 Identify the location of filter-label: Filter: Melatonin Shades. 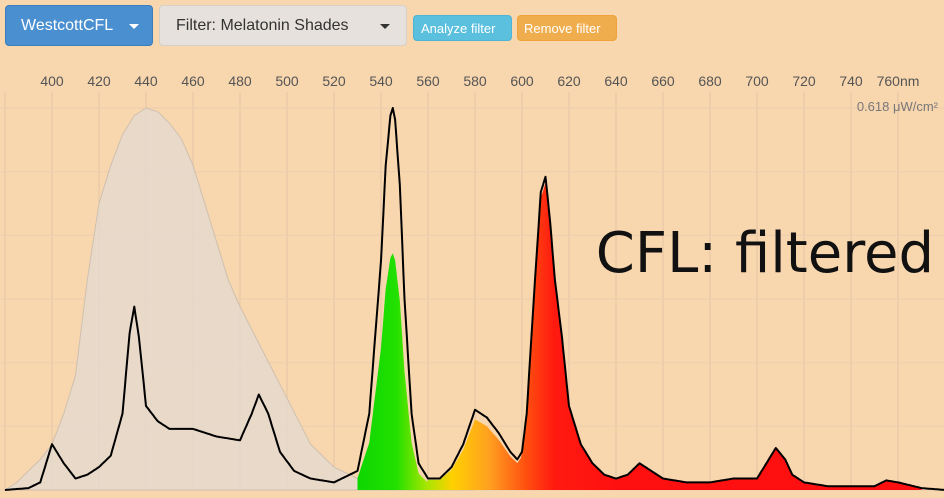
(262, 25).